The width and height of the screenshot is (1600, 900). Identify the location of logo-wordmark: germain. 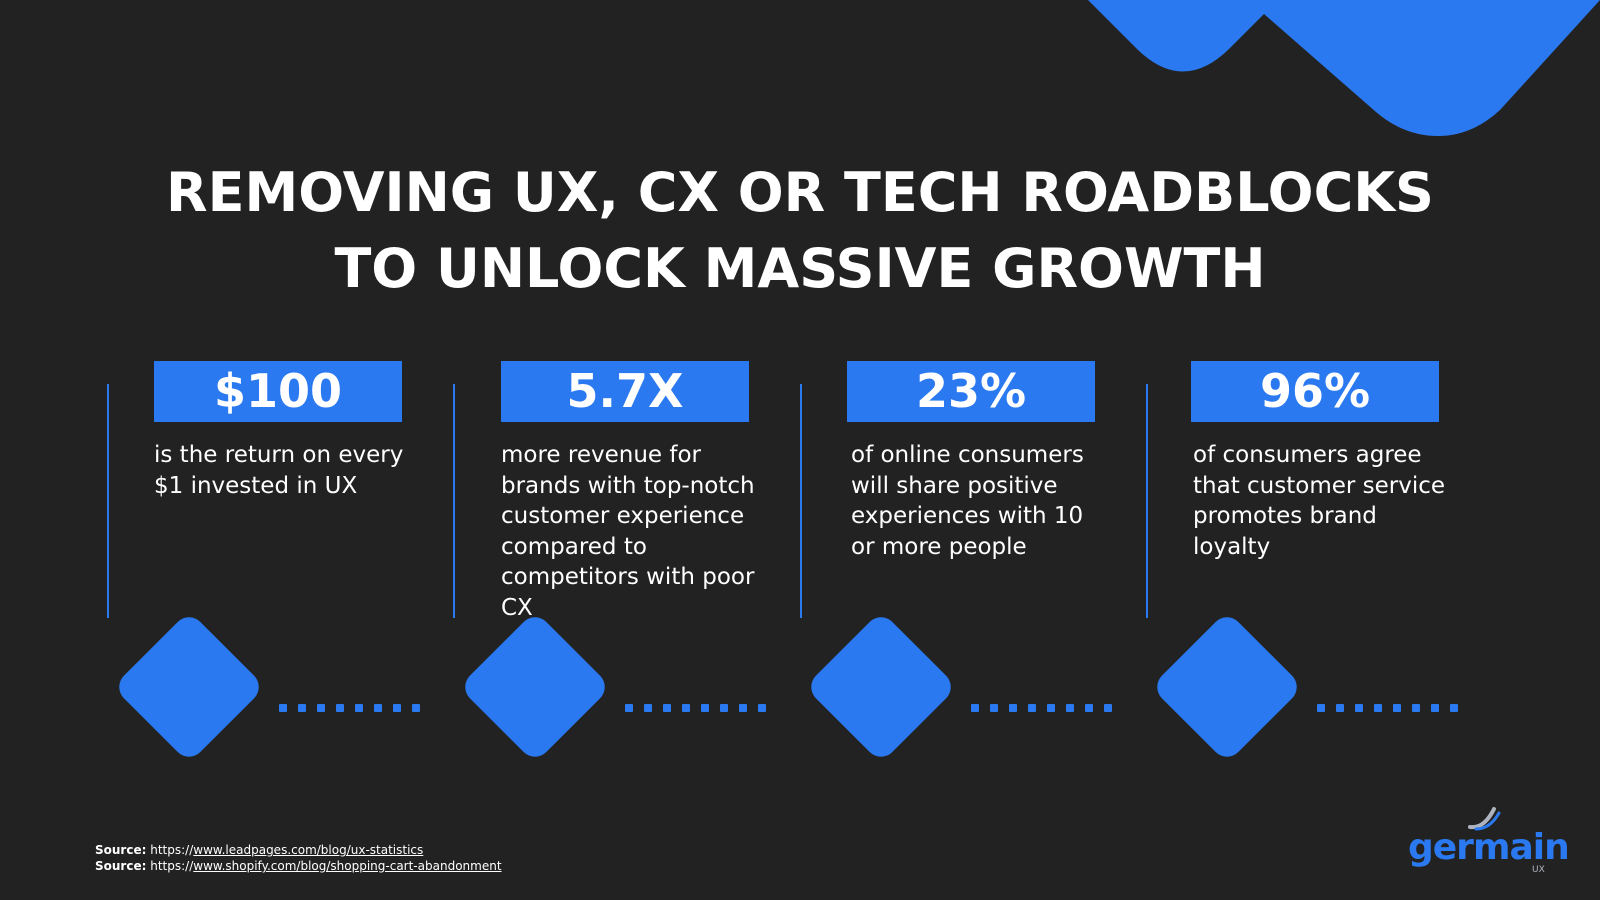
(1489, 847).